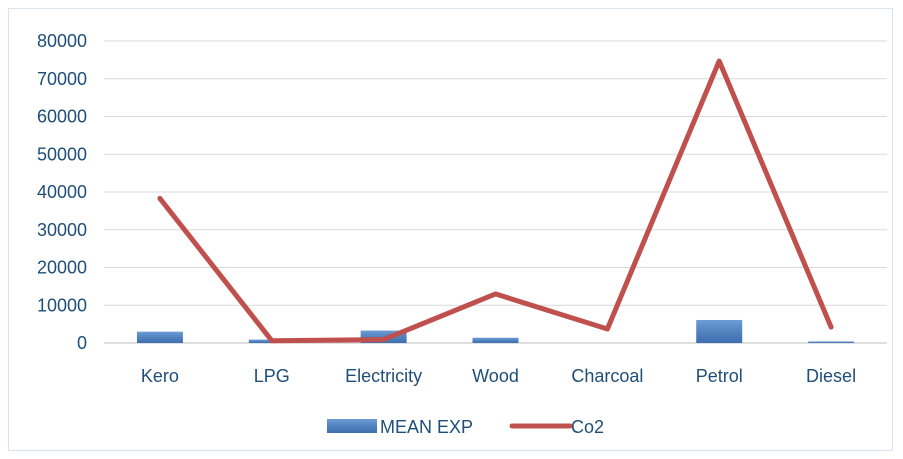 The height and width of the screenshot is (459, 903). What do you see at coordinates (62, 117) in the screenshot?
I see `y-tick-label: 60000` at bounding box center [62, 117].